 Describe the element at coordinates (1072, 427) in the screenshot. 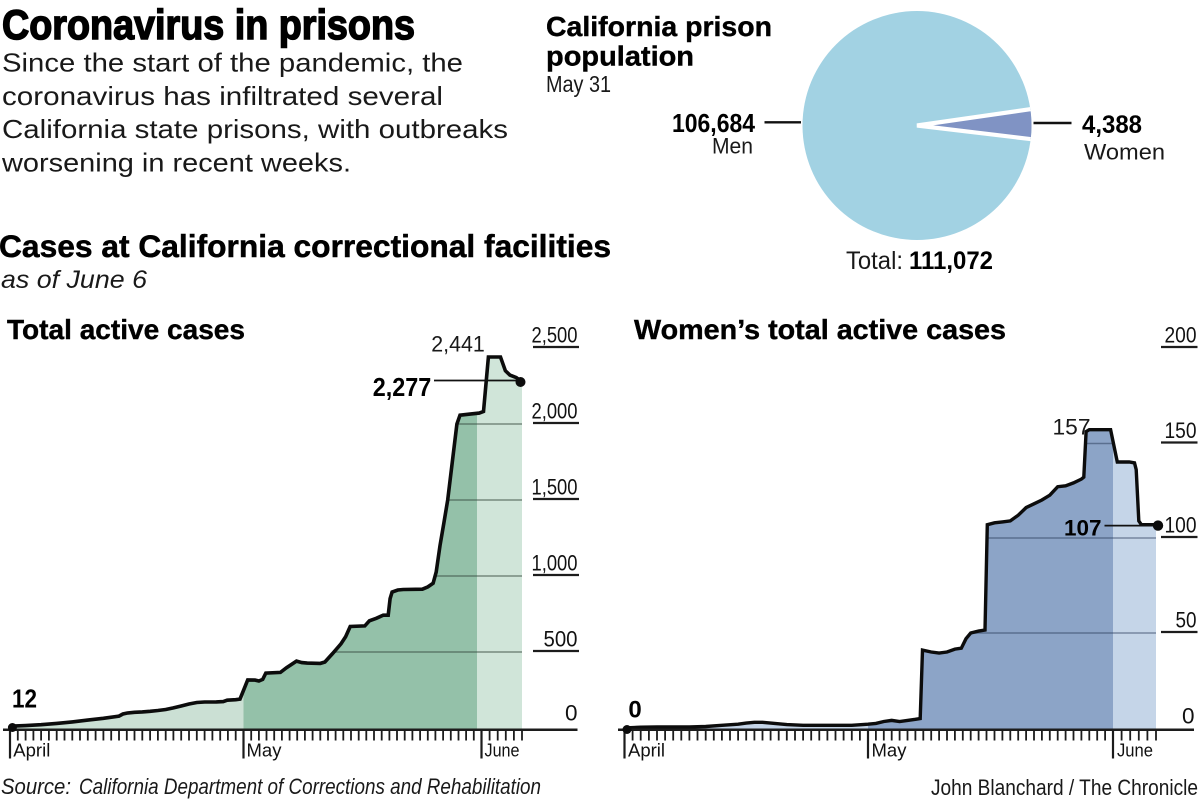

I see `svg-text: 157` at that location.